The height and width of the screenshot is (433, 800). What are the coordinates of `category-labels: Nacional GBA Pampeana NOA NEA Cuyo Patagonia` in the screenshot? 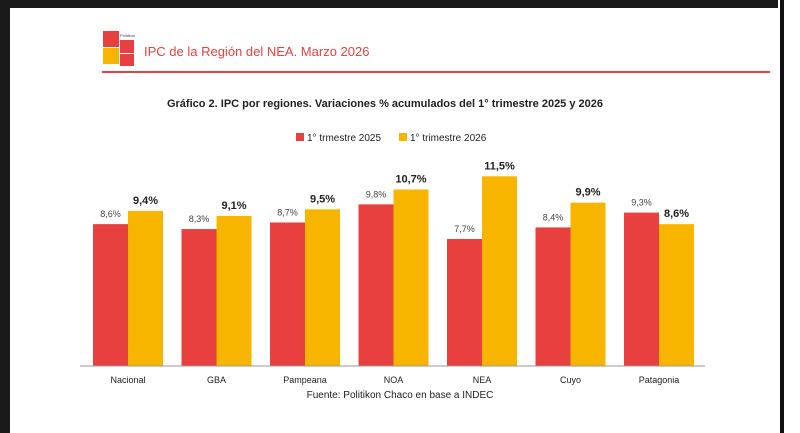 It's located at (394, 380).